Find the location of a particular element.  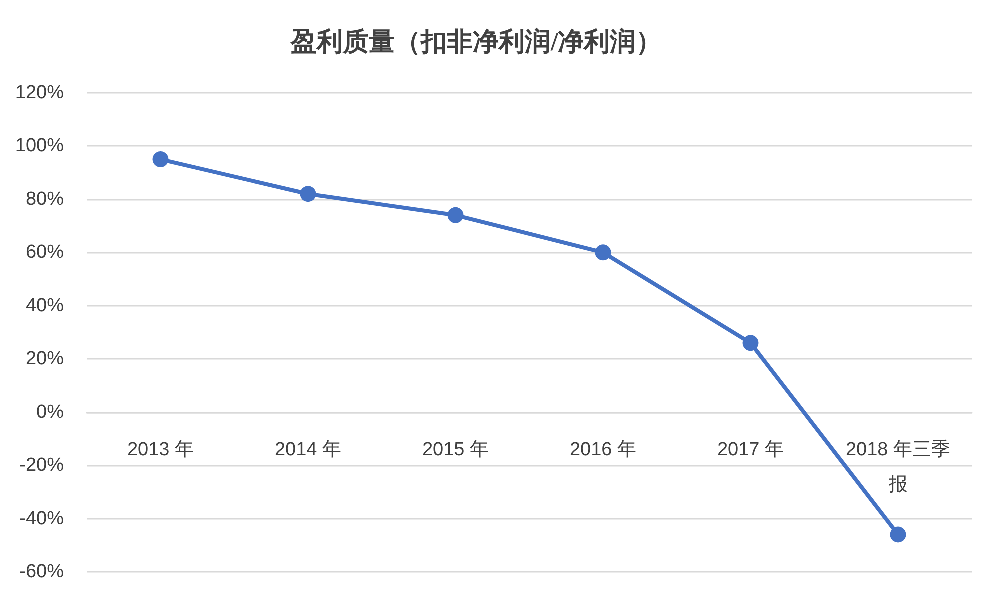

y-tick-label: 20% is located at coordinates (45, 359).